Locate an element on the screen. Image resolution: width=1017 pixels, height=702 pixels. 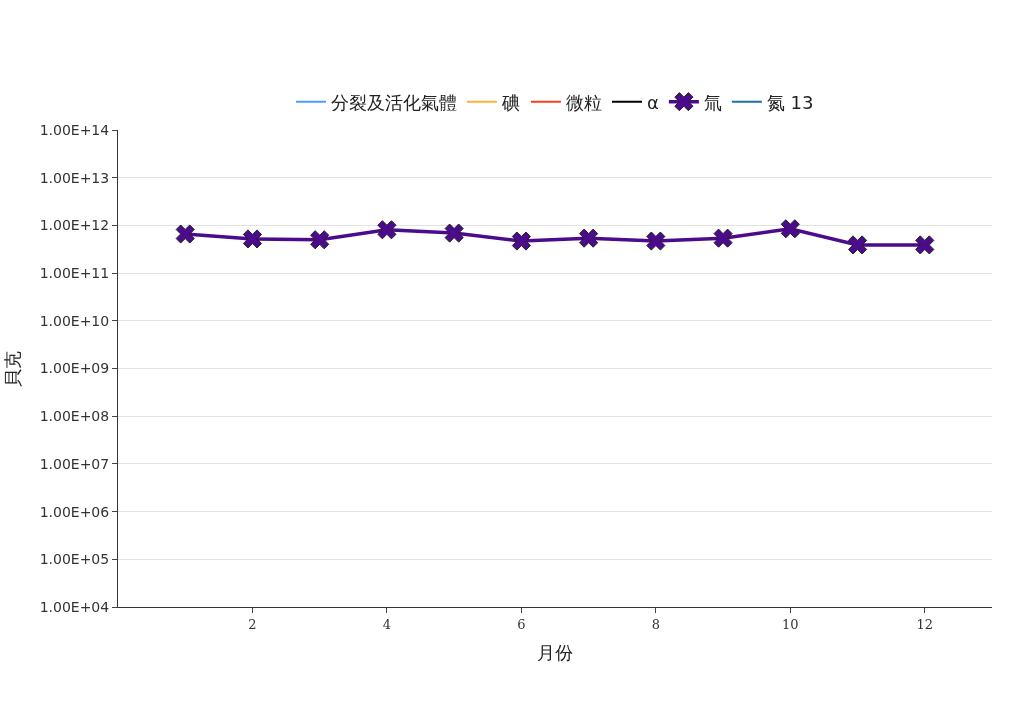
y-tick-label: 1.00E+06 is located at coordinates (74, 511).